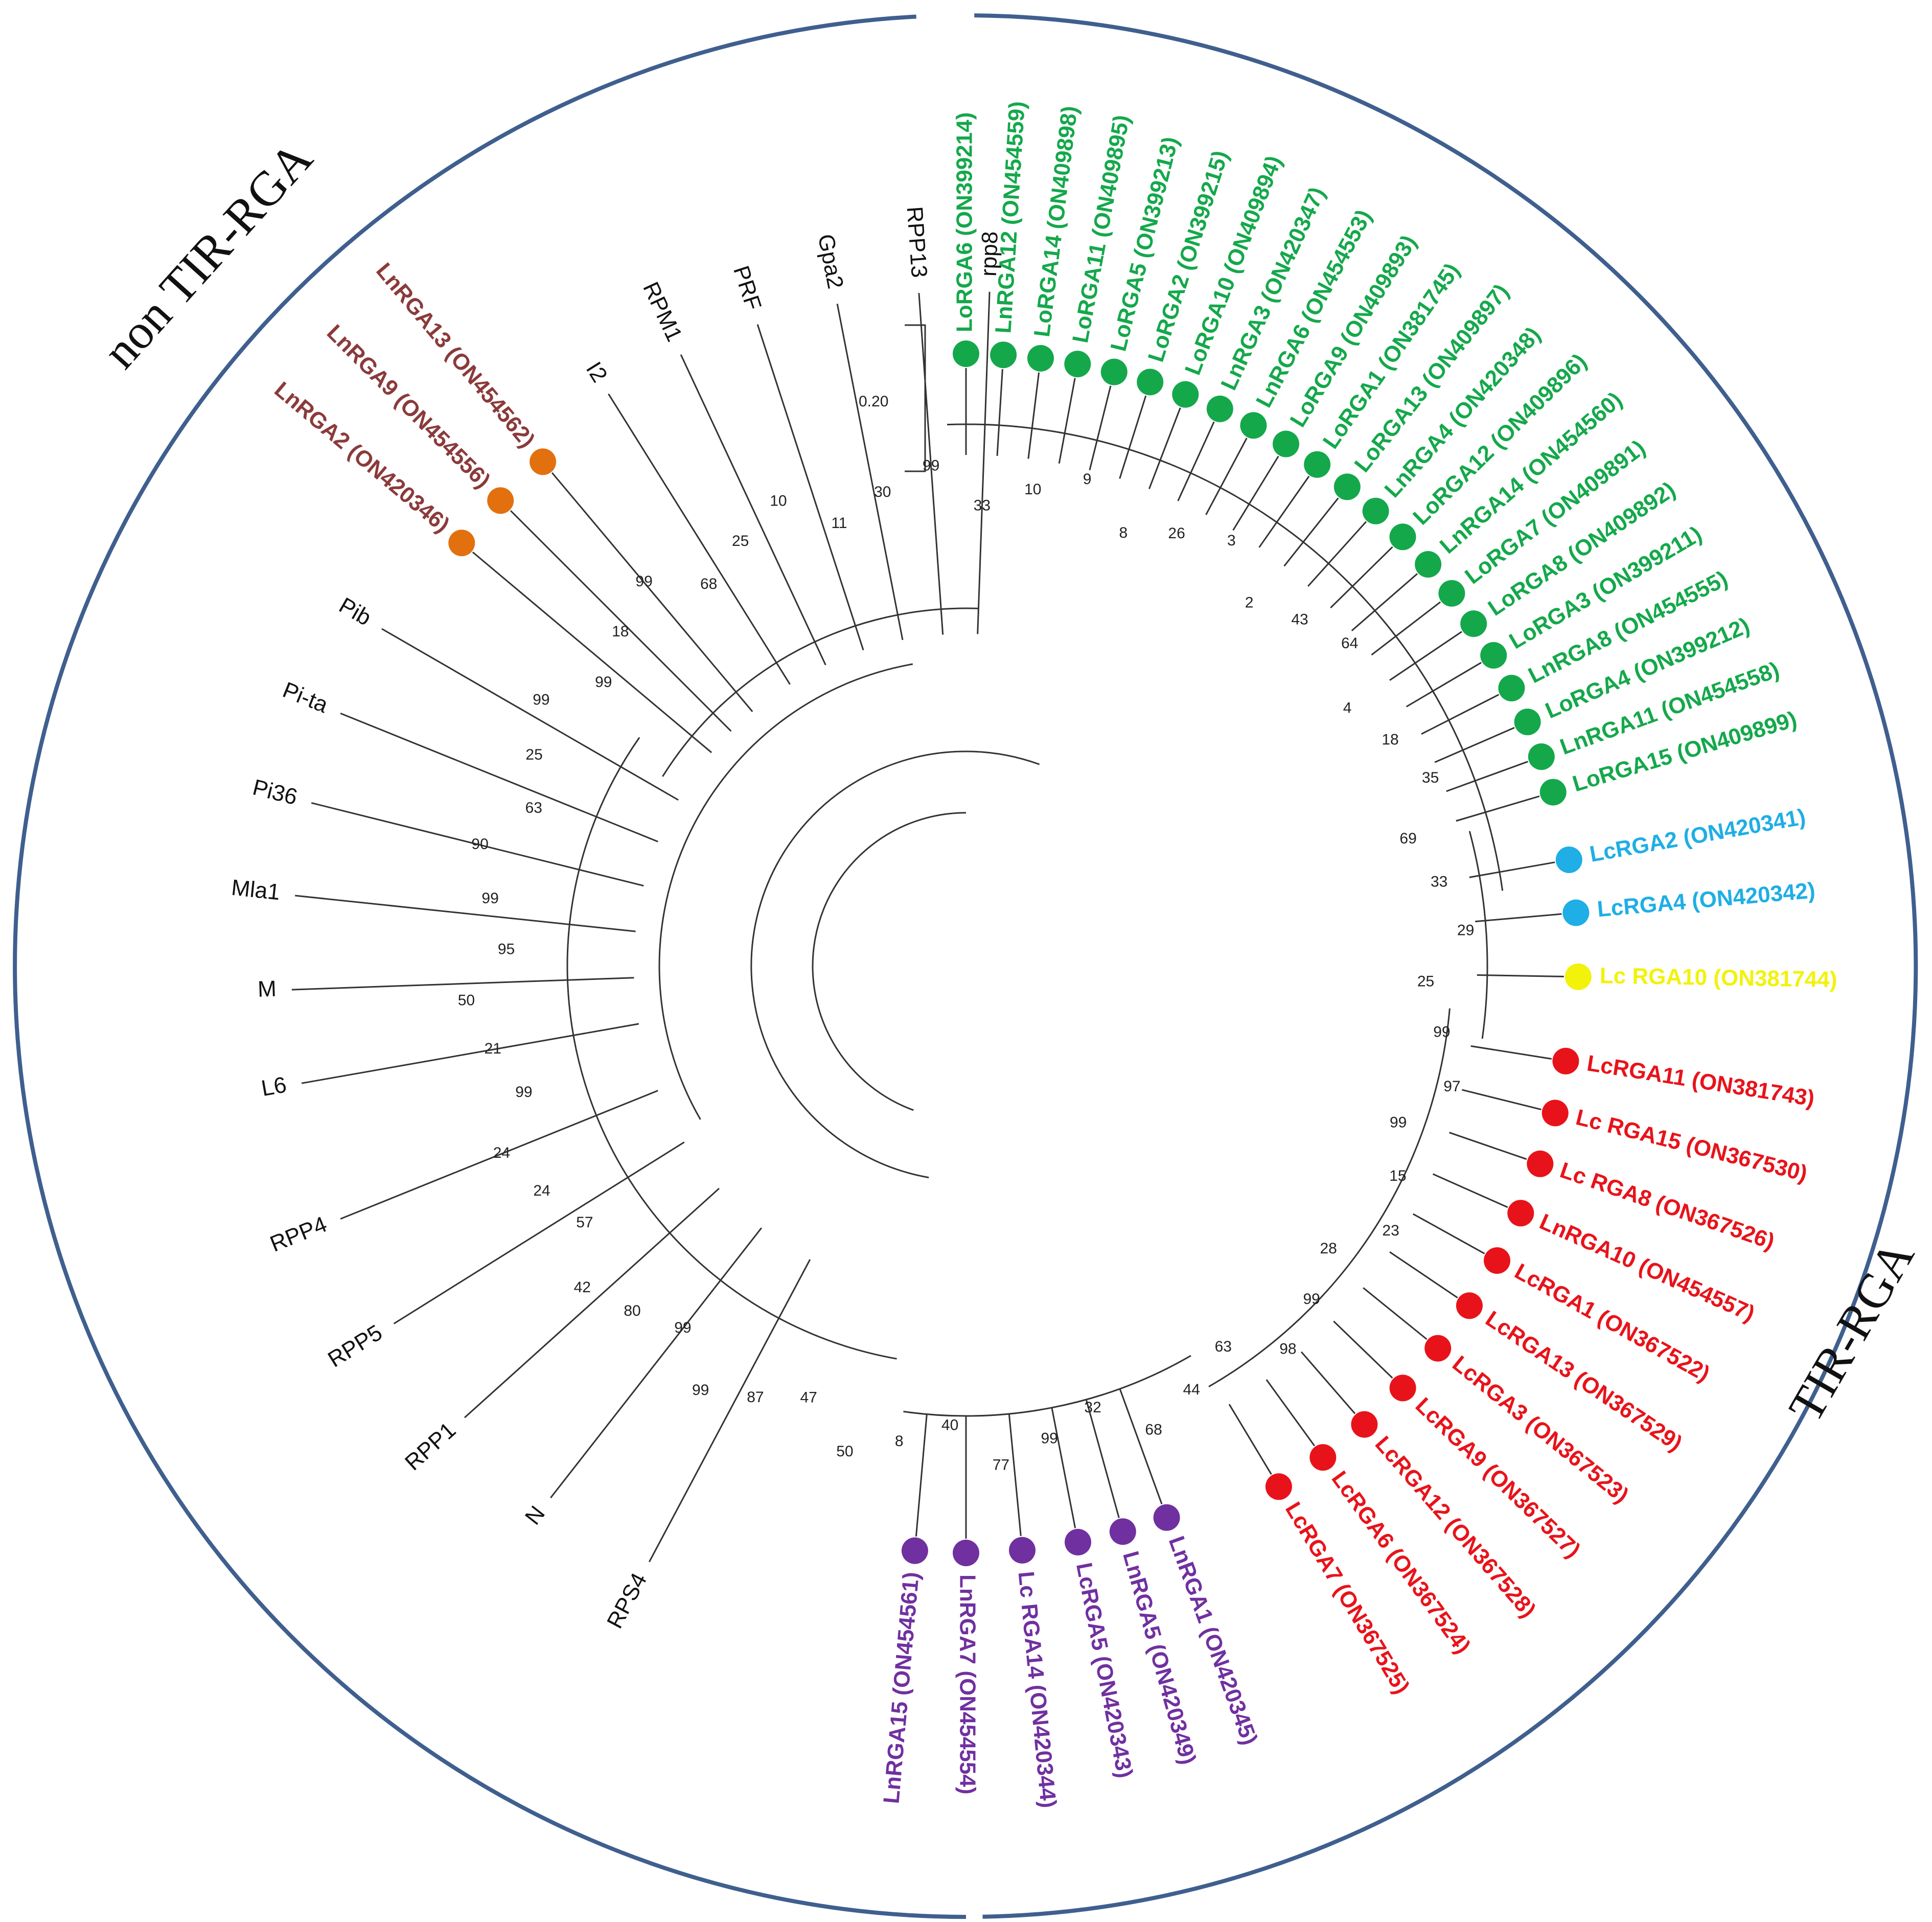  I want to click on bootstrap-value: 35, so click(1430, 777).